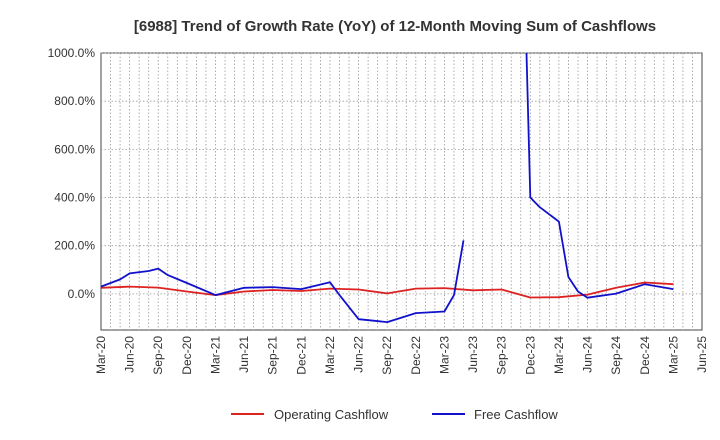 This screenshot has width=720, height=440. What do you see at coordinates (215, 355) in the screenshot?
I see `x-tick-label: Mar-21` at bounding box center [215, 355].